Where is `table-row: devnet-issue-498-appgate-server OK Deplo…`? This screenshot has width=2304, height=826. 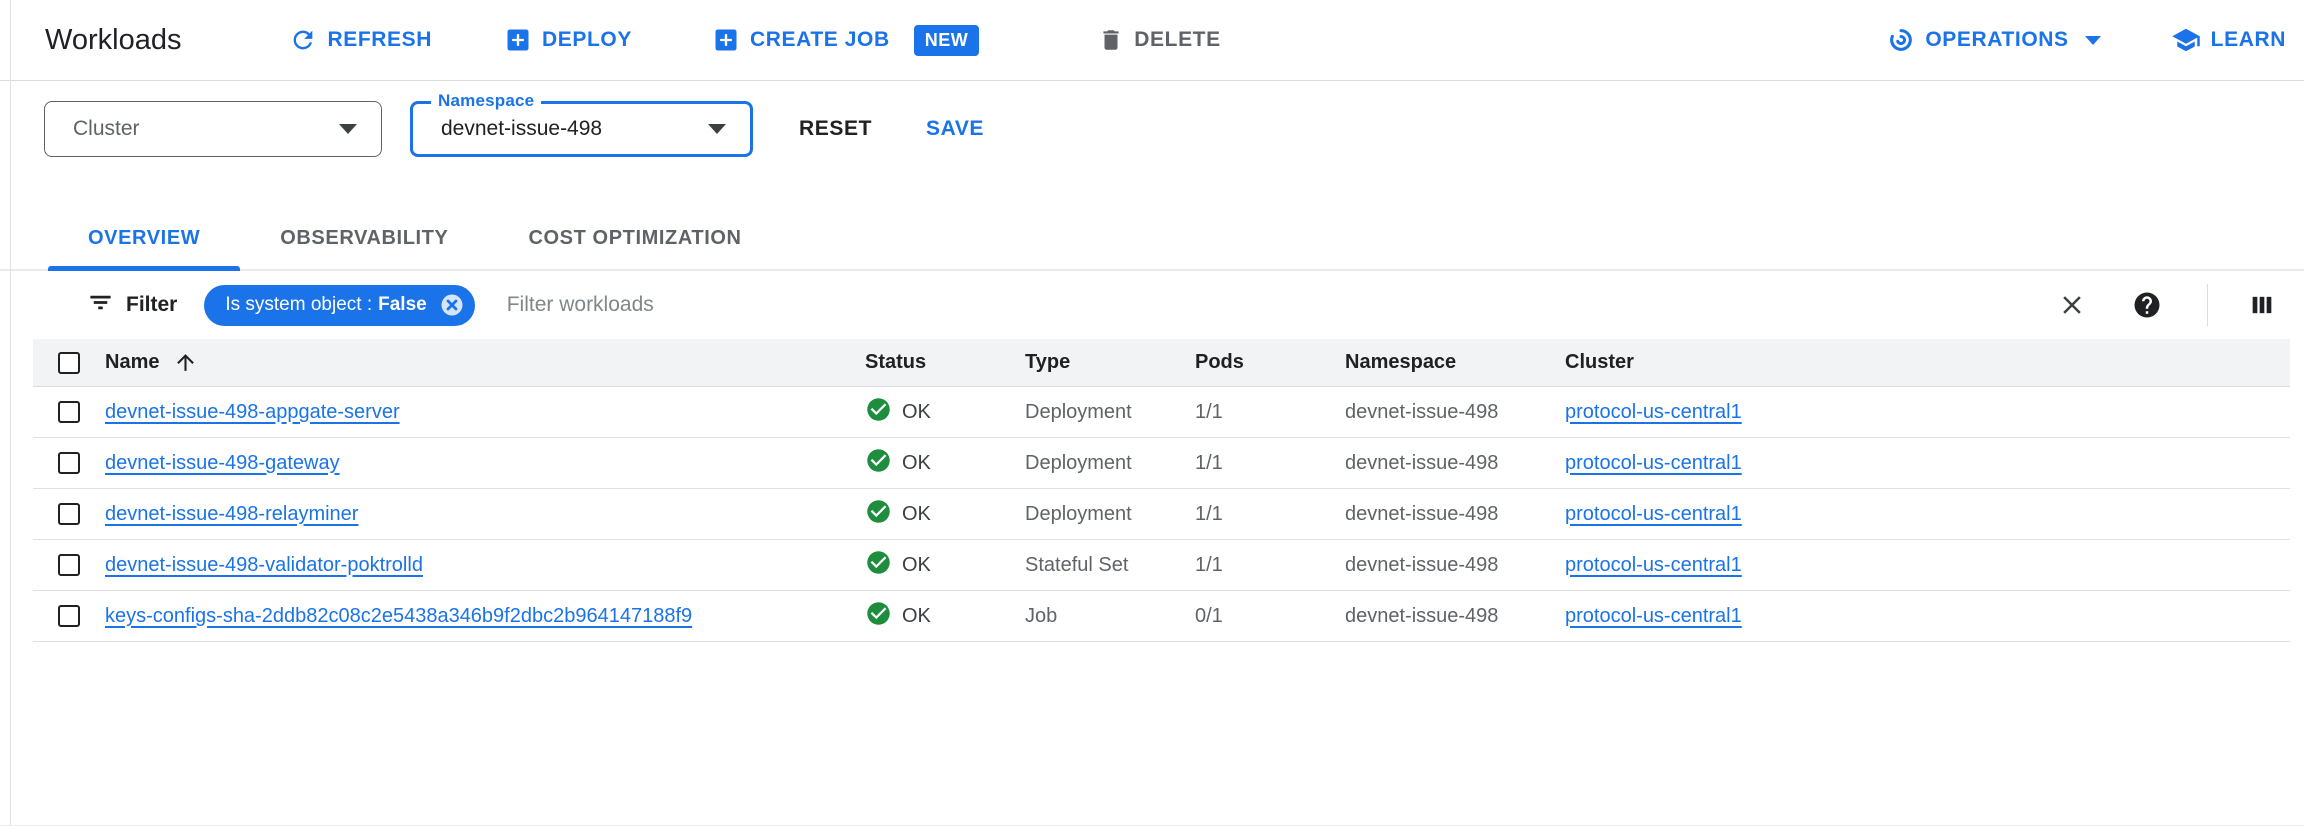
table-row: devnet-issue-498-appgate-server OK Deplo… is located at coordinates (1161, 412).